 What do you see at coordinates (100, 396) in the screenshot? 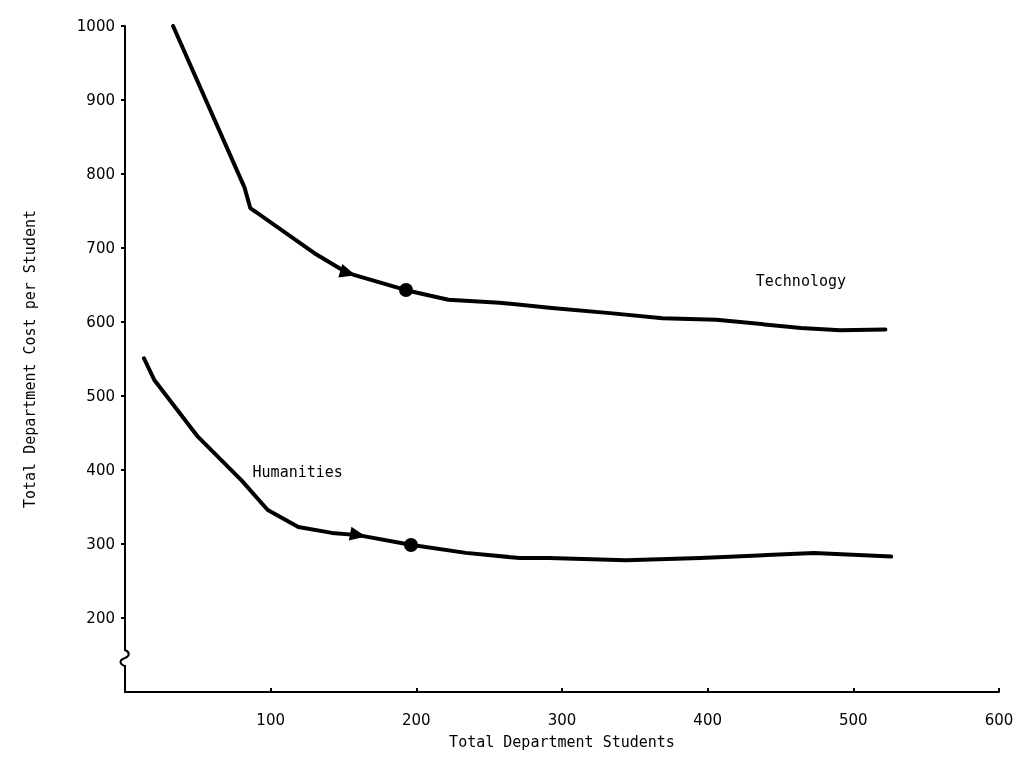
I see `y-tick-label: 500` at bounding box center [100, 396].